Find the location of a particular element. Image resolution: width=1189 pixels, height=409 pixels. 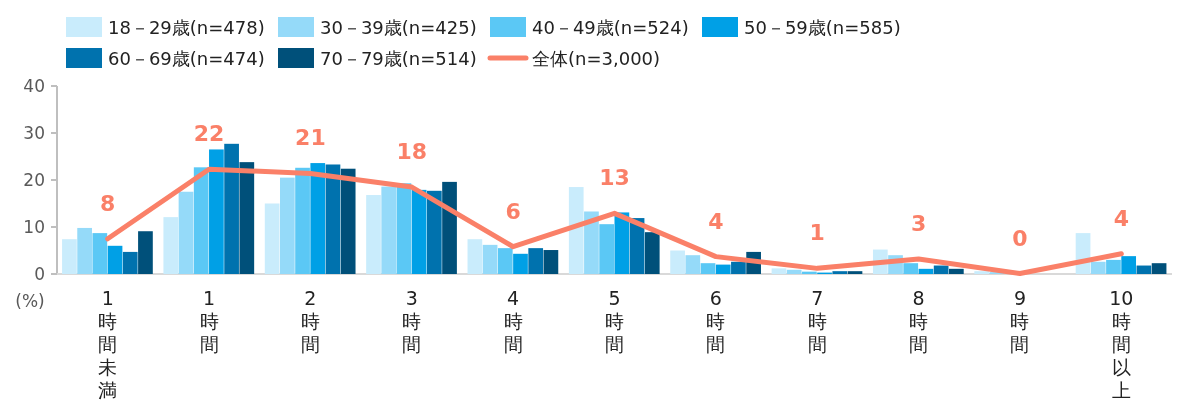

x-tick-label: 8時間 is located at coordinates (919, 321).